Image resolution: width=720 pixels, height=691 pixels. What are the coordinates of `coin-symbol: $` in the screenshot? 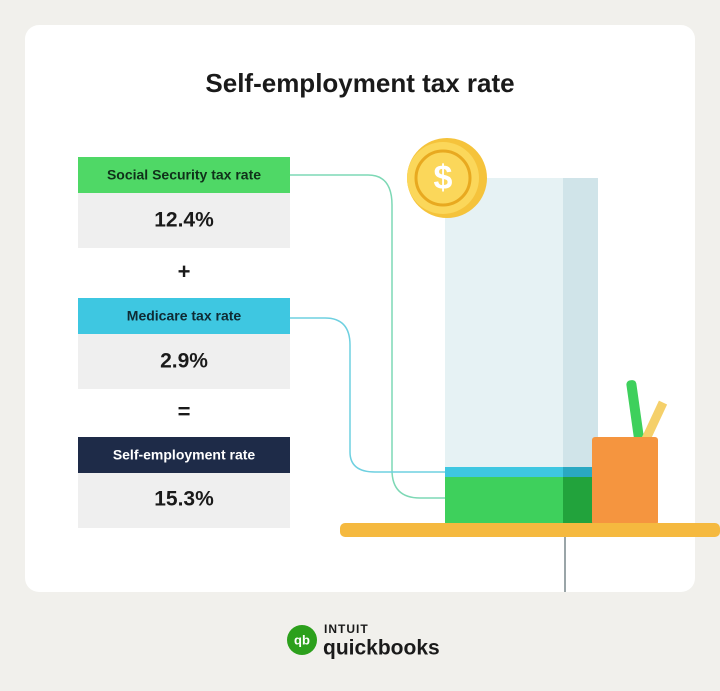 It's located at (443, 178).